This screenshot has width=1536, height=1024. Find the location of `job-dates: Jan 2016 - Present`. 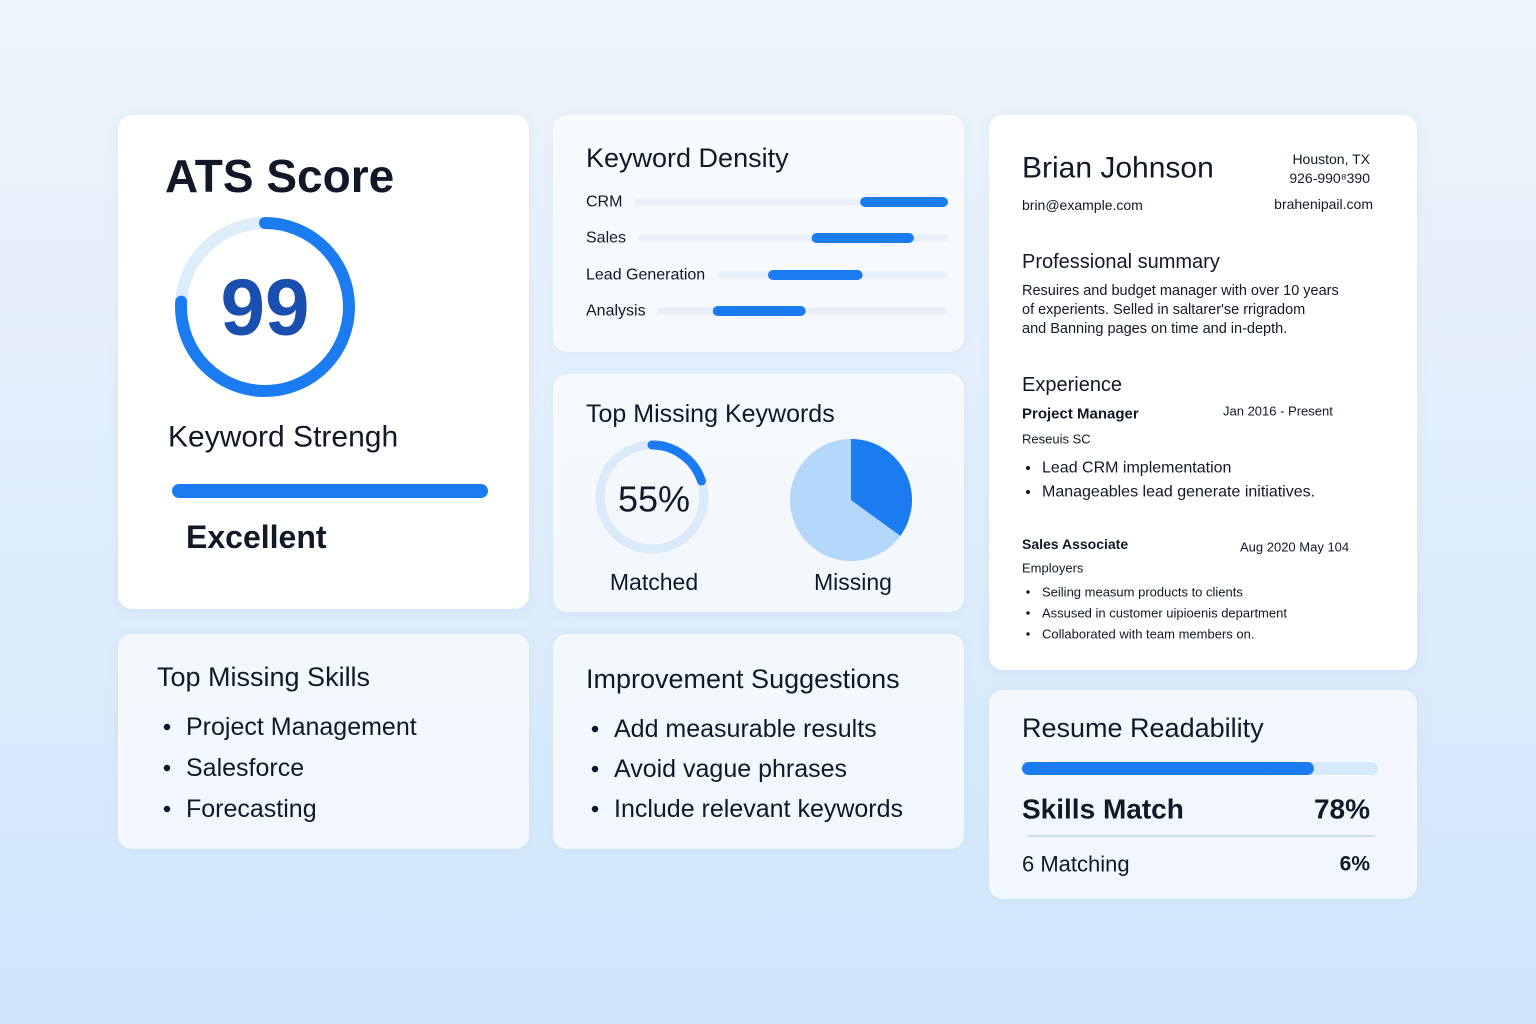

job-dates: Jan 2016 - Present is located at coordinates (1278, 411).